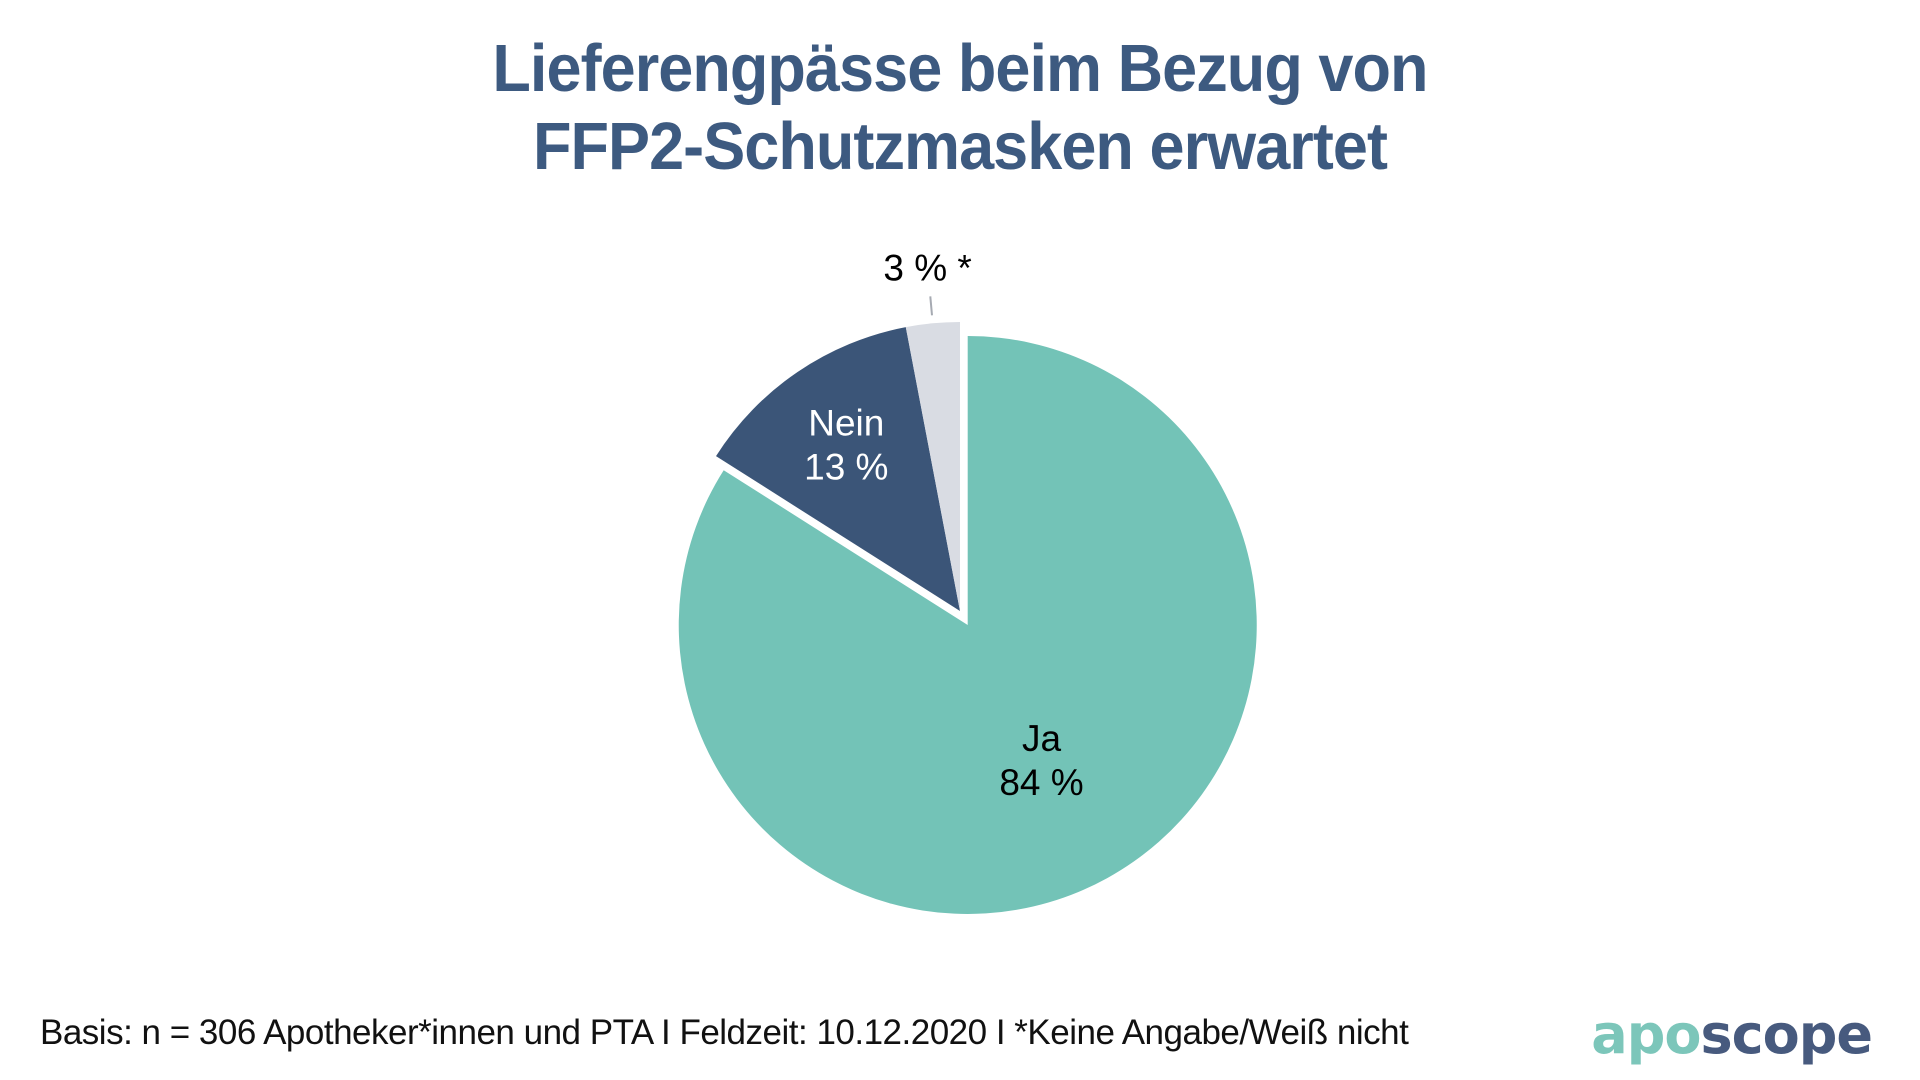 This screenshot has height=1080, width=1920. What do you see at coordinates (846, 467) in the screenshot?
I see `slice-value-nein: 13 %` at bounding box center [846, 467].